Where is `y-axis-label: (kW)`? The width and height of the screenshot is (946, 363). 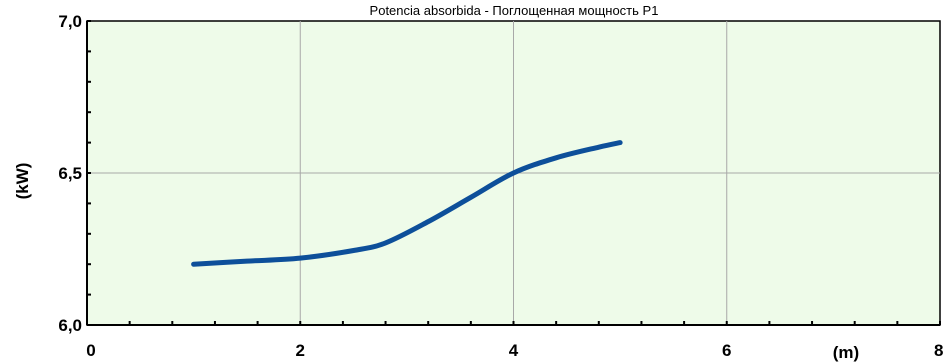 y-axis-label: (kW) is located at coordinates (22, 181).